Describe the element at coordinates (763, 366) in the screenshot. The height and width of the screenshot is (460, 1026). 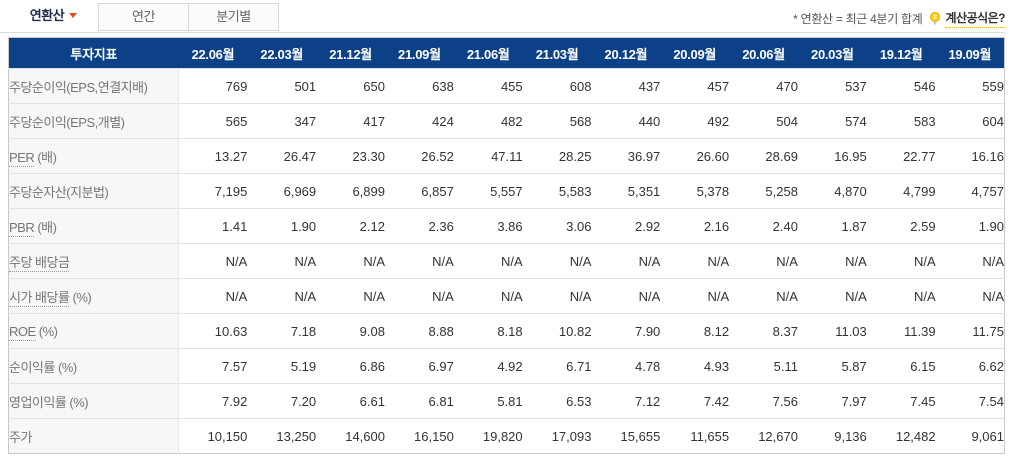
I see `value-cell: 5.11` at that location.